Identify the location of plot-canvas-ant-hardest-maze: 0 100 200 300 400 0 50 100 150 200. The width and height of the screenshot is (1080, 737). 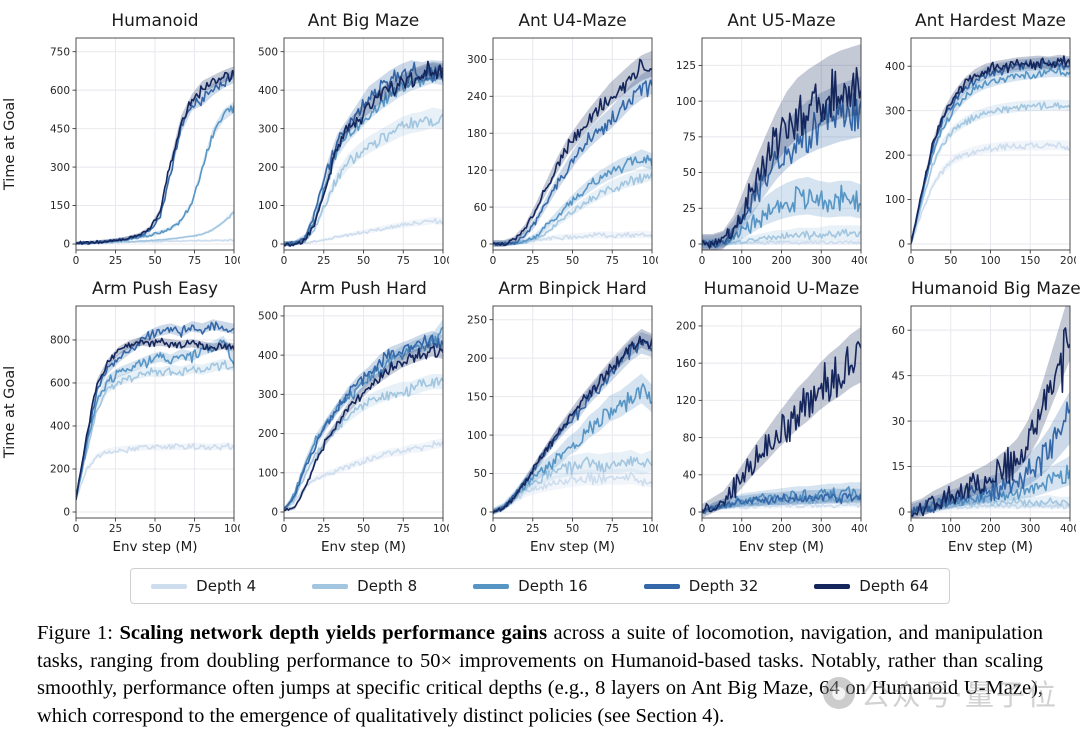
(980, 152).